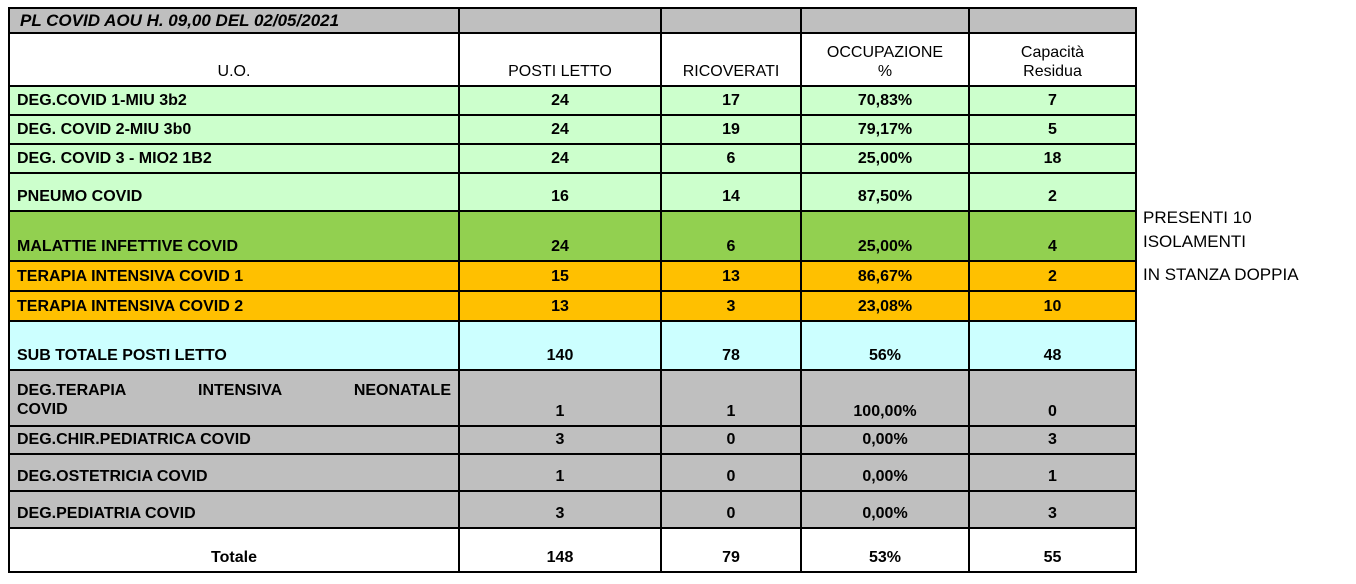  I want to click on column-header-uo: U.O., so click(234, 59).